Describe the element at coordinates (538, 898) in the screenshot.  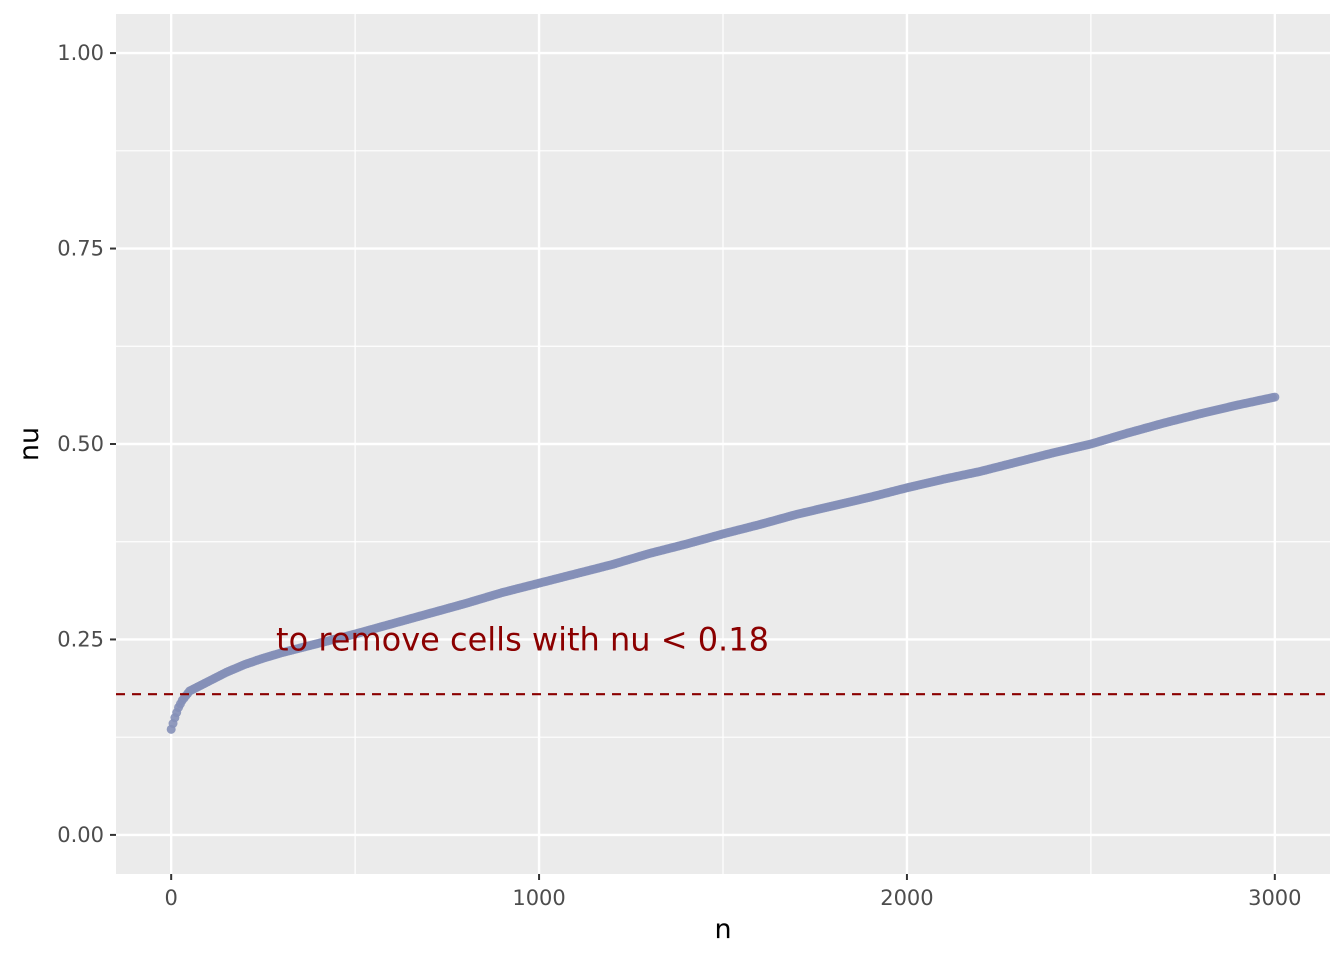
I see `x-tick-label: 1000` at that location.